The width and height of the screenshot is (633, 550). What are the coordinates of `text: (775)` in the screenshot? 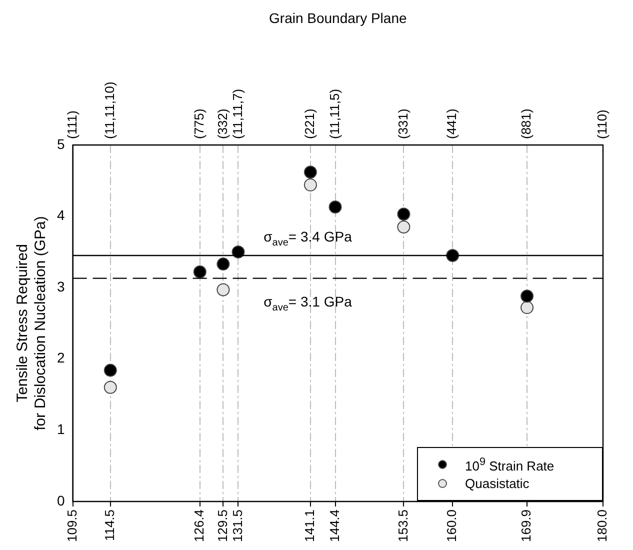 It's located at (198, 123).